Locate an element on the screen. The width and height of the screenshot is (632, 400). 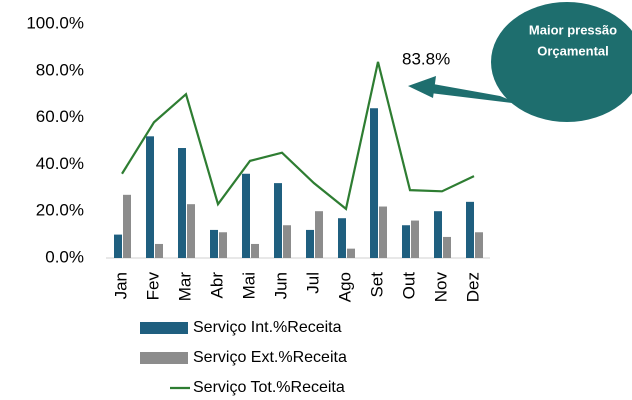
callout-text: Maior pressão is located at coordinates (573, 29).